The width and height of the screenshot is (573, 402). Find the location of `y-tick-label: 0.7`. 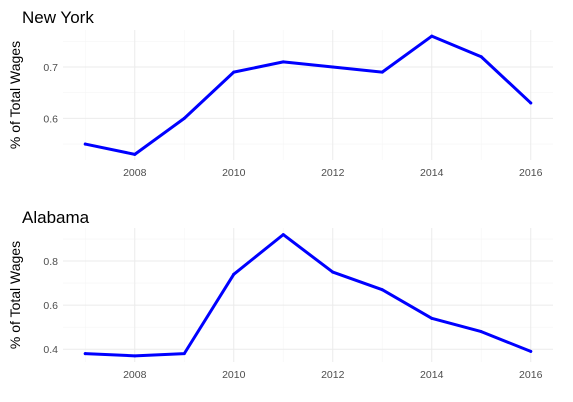

y-tick-label: 0.7 is located at coordinates (50, 68).